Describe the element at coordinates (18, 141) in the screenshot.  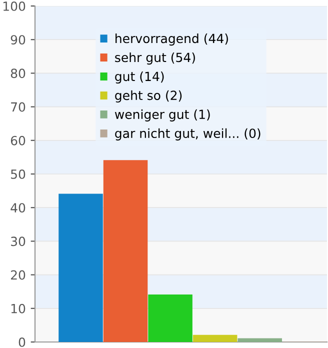
I see `y-tick-label: 60` at that location.